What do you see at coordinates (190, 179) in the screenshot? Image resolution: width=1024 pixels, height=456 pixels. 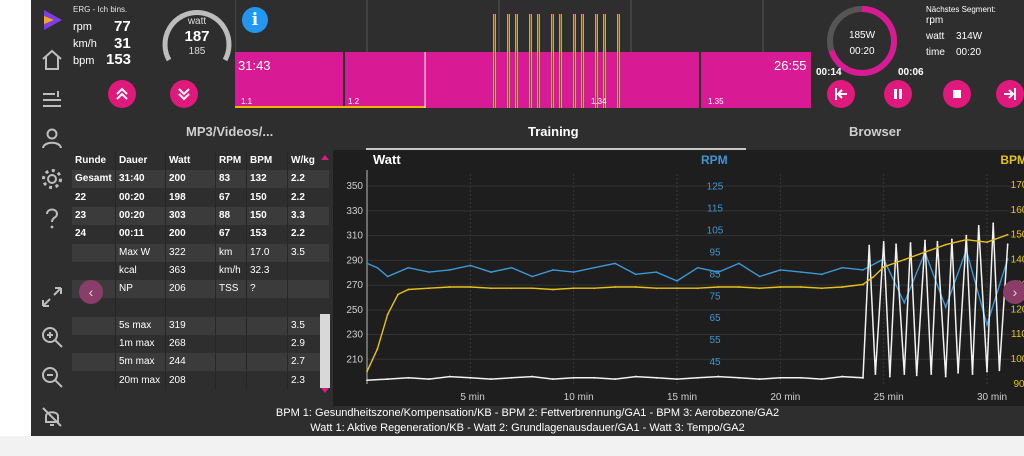 I see `table-cell: 200` at bounding box center [190, 179].